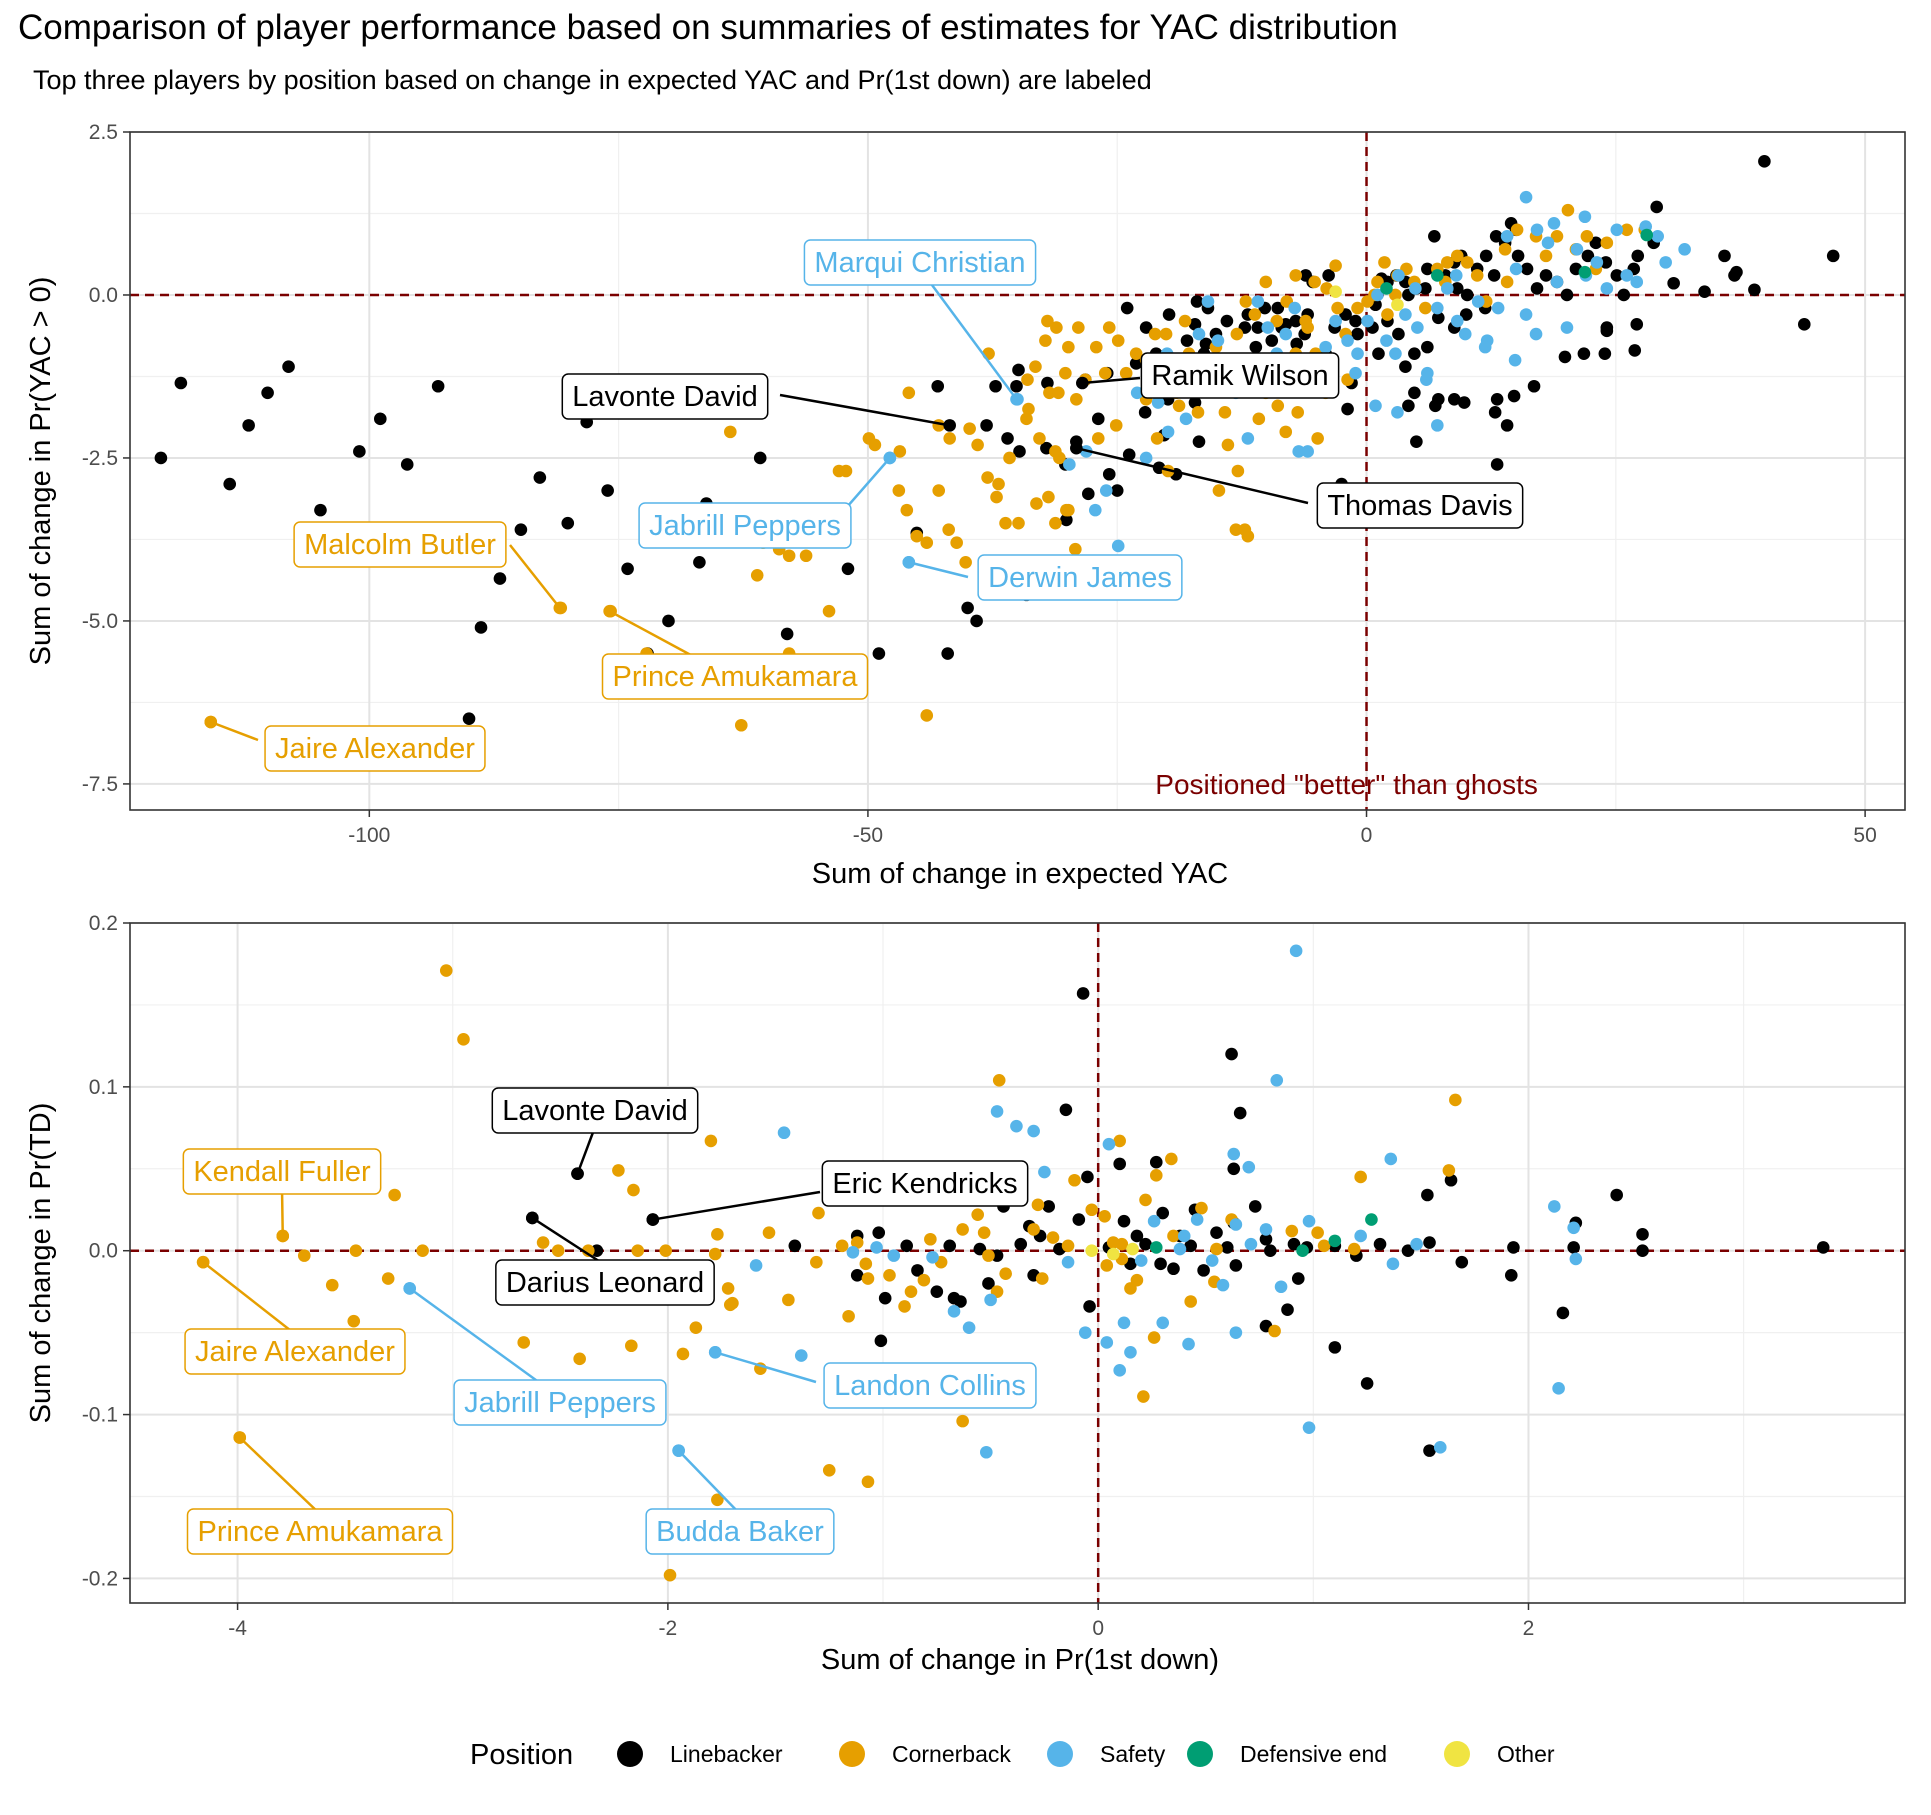 The image size is (1931, 1815). What do you see at coordinates (1239, 376) in the screenshot?
I see `callout-label: Ramik Wilson` at bounding box center [1239, 376].